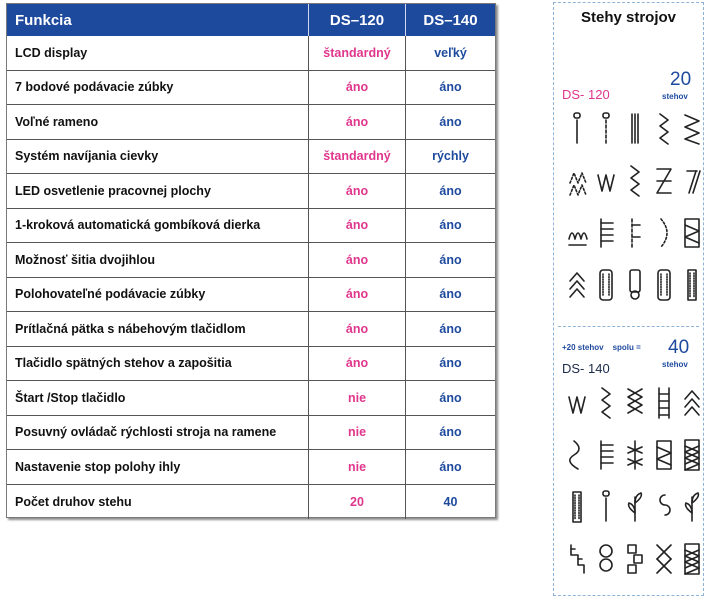 The height and width of the screenshot is (600, 707). What do you see at coordinates (681, 79) in the screenshot?
I see `ds120-count: 20` at bounding box center [681, 79].